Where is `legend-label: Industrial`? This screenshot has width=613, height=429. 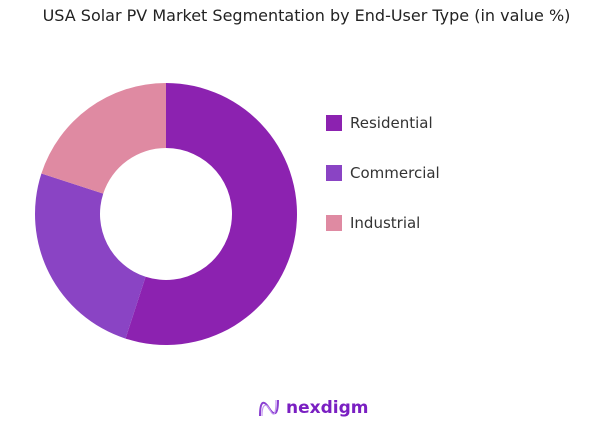
legend-label: Industrial is located at coordinates (385, 223).